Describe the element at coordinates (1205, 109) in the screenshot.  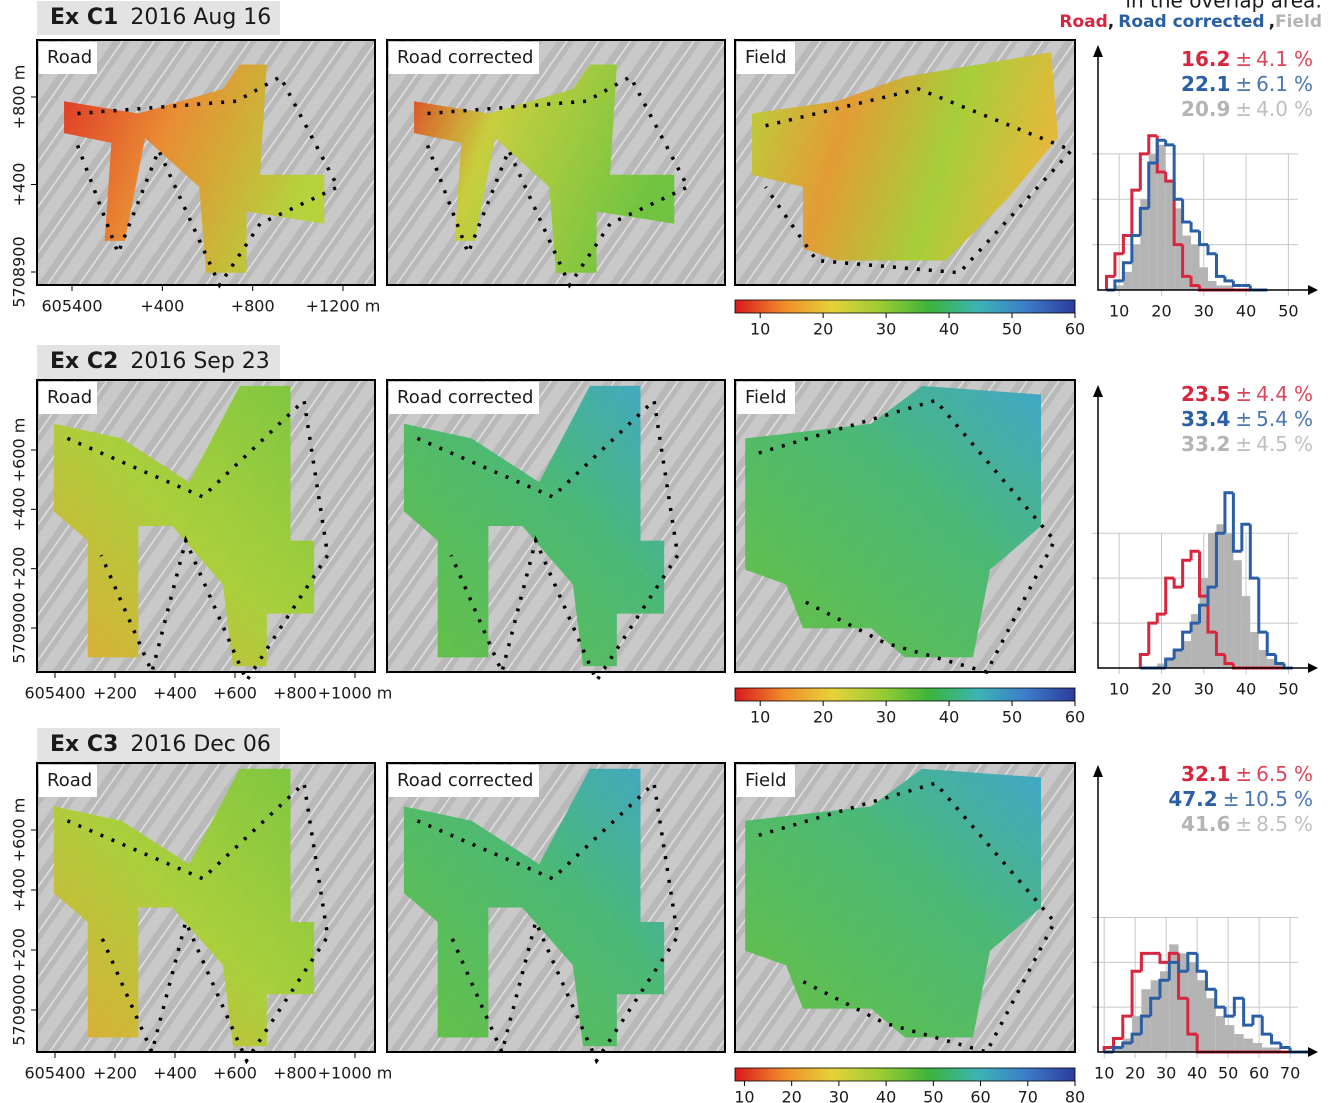
I see `stat-mean: 20.9` at that location.